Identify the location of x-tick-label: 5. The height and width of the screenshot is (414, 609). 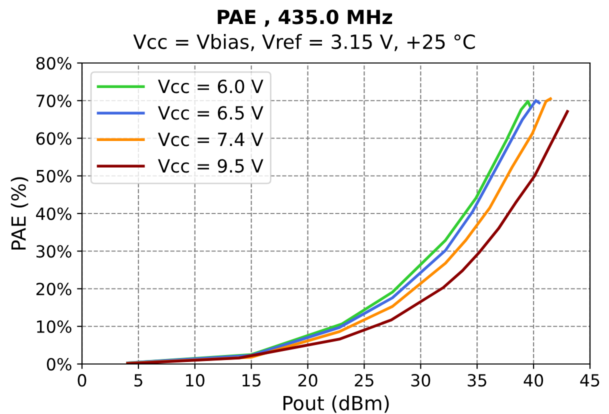
(138, 380).